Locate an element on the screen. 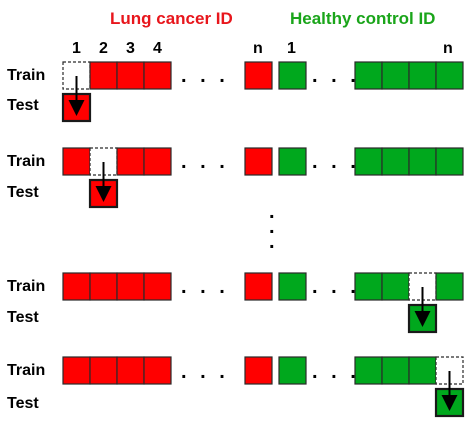 The height and width of the screenshot is (425, 474). row3-lung-ellipsis: . . . is located at coordinates (205, 287).